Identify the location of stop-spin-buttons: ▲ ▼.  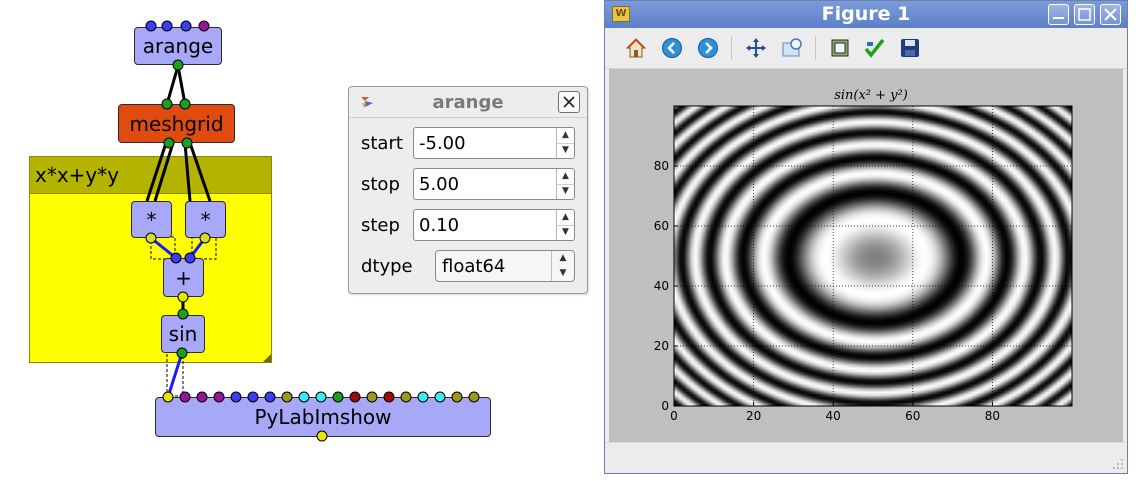
(565, 184).